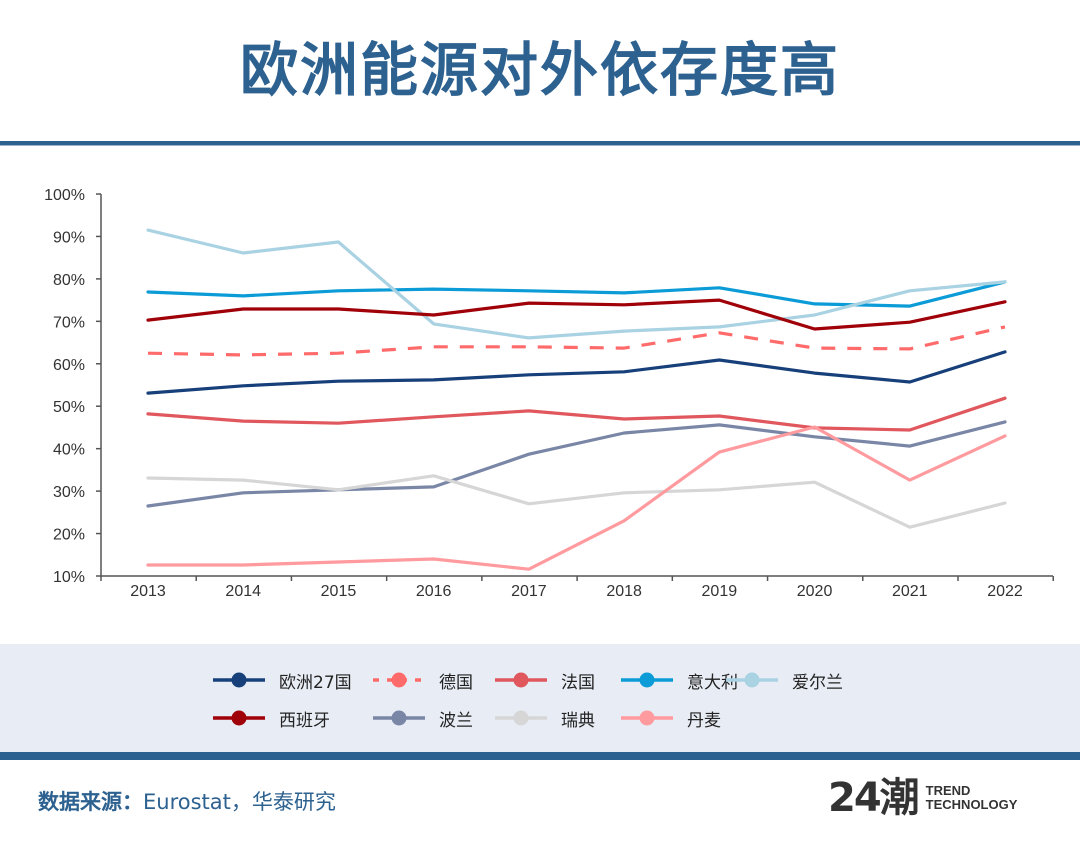 Image resolution: width=1080 pixels, height=852 pixels. Describe the element at coordinates (874, 798) in the screenshot. I see `logo-mark: 24潮` at that location.